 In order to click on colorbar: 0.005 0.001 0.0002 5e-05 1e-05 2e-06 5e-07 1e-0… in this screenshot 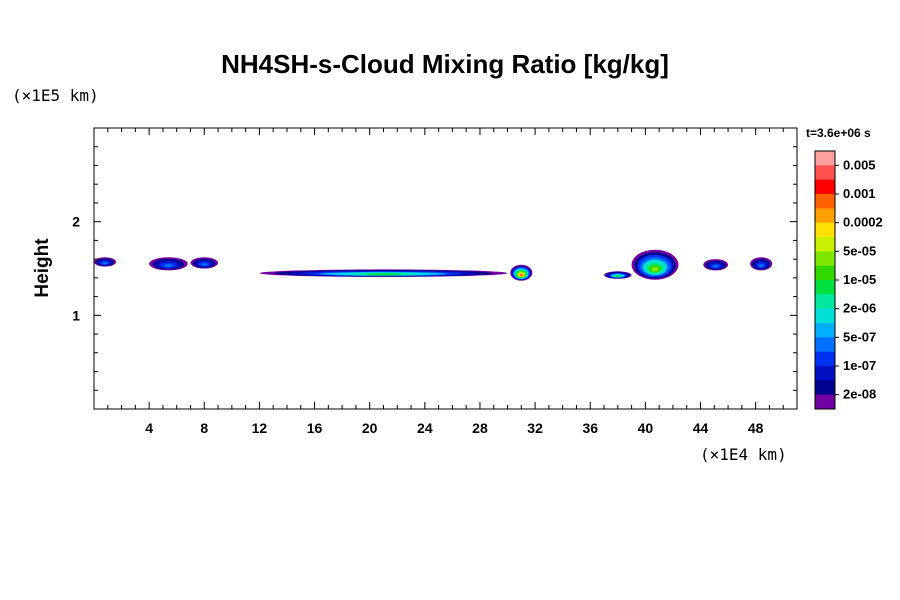, I will do `click(848, 280)`.